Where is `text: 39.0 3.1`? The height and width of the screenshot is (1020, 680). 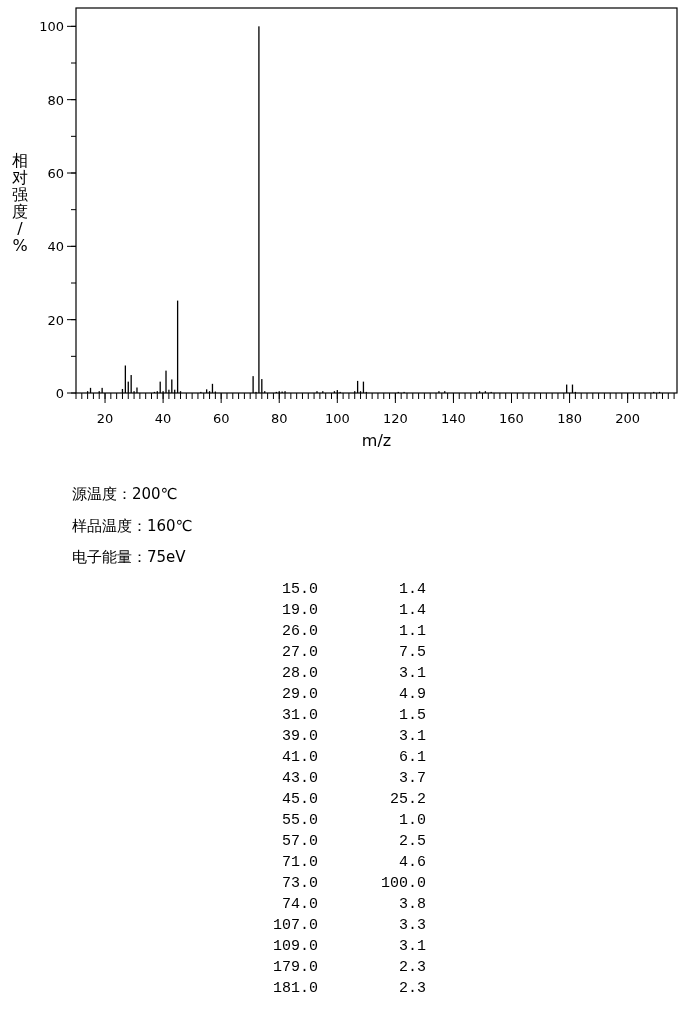 text: 39.0 3.1 is located at coordinates (353, 736).